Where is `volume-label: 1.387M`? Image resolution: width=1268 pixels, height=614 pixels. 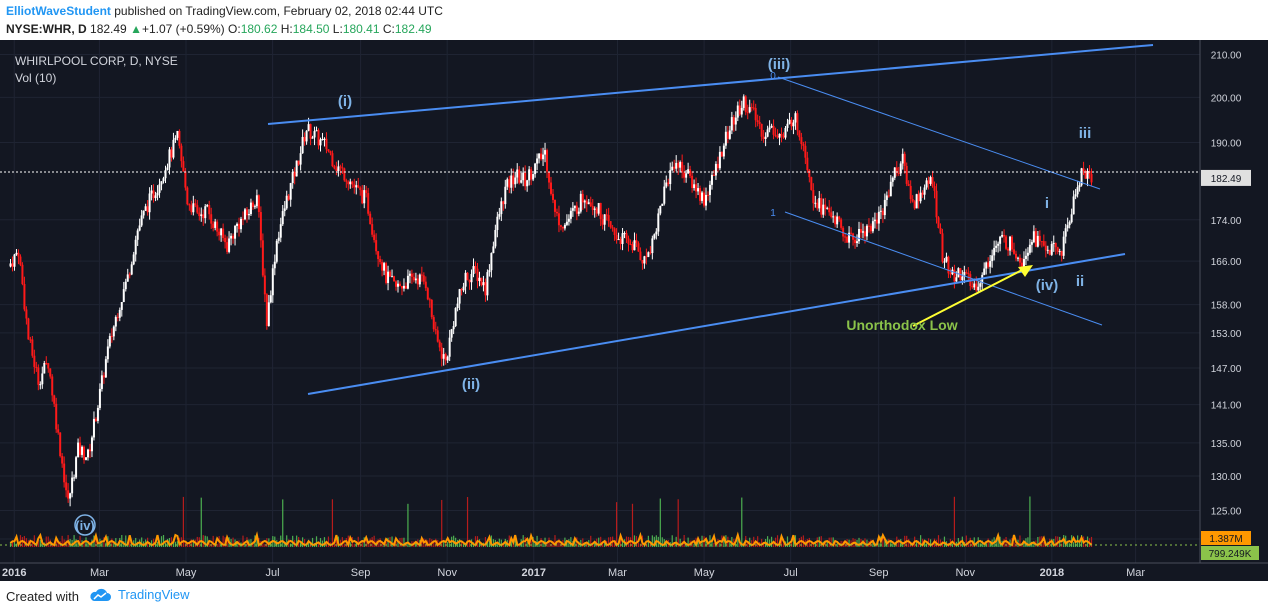 volume-label: 1.387M is located at coordinates (1225, 539).